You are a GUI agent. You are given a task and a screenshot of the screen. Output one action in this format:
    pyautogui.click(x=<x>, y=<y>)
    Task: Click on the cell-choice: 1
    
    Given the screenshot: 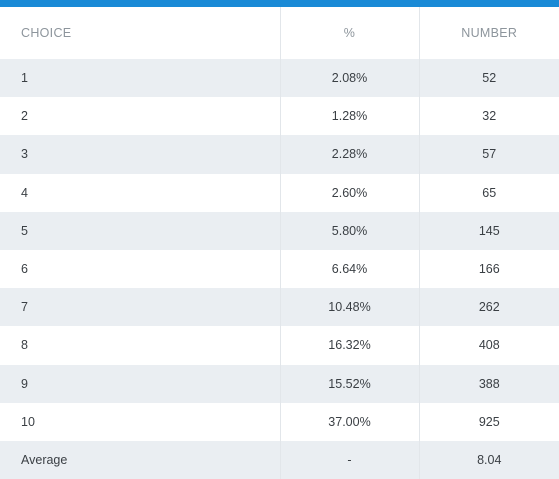 What is the action you would take?
    pyautogui.click(x=140, y=78)
    